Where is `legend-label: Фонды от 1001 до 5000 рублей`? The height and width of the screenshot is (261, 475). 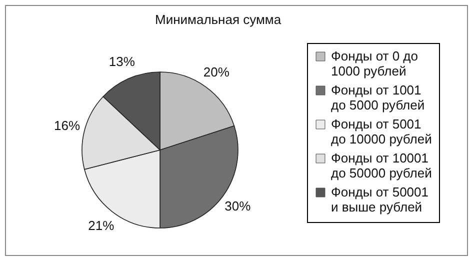
legend-label: Фонды от 1001 до 5000 рублей is located at coordinates (378, 97).